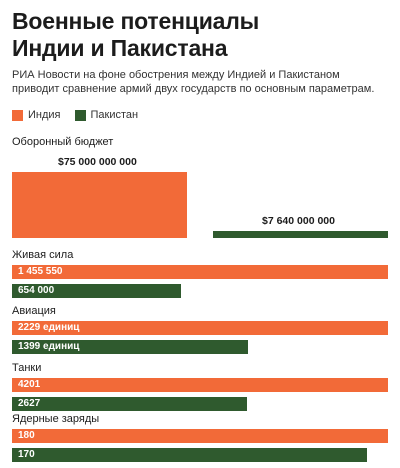 The image size is (400, 468). Describe the element at coordinates (26, 454) in the screenshot. I see `value-label-nuclear-pakistan: 170` at that location.